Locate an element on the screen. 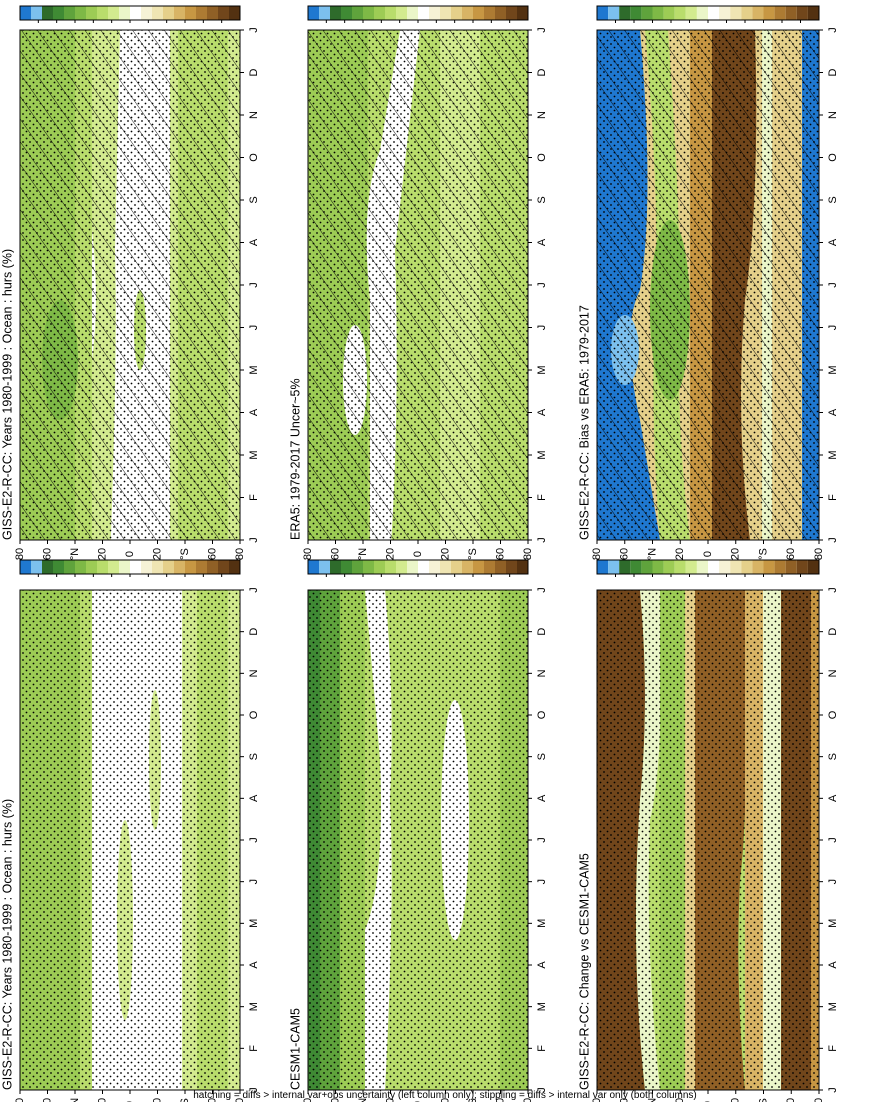 The height and width of the screenshot is (1102, 891). panel-gisss-abs-left is located at coordinates (130, 285).